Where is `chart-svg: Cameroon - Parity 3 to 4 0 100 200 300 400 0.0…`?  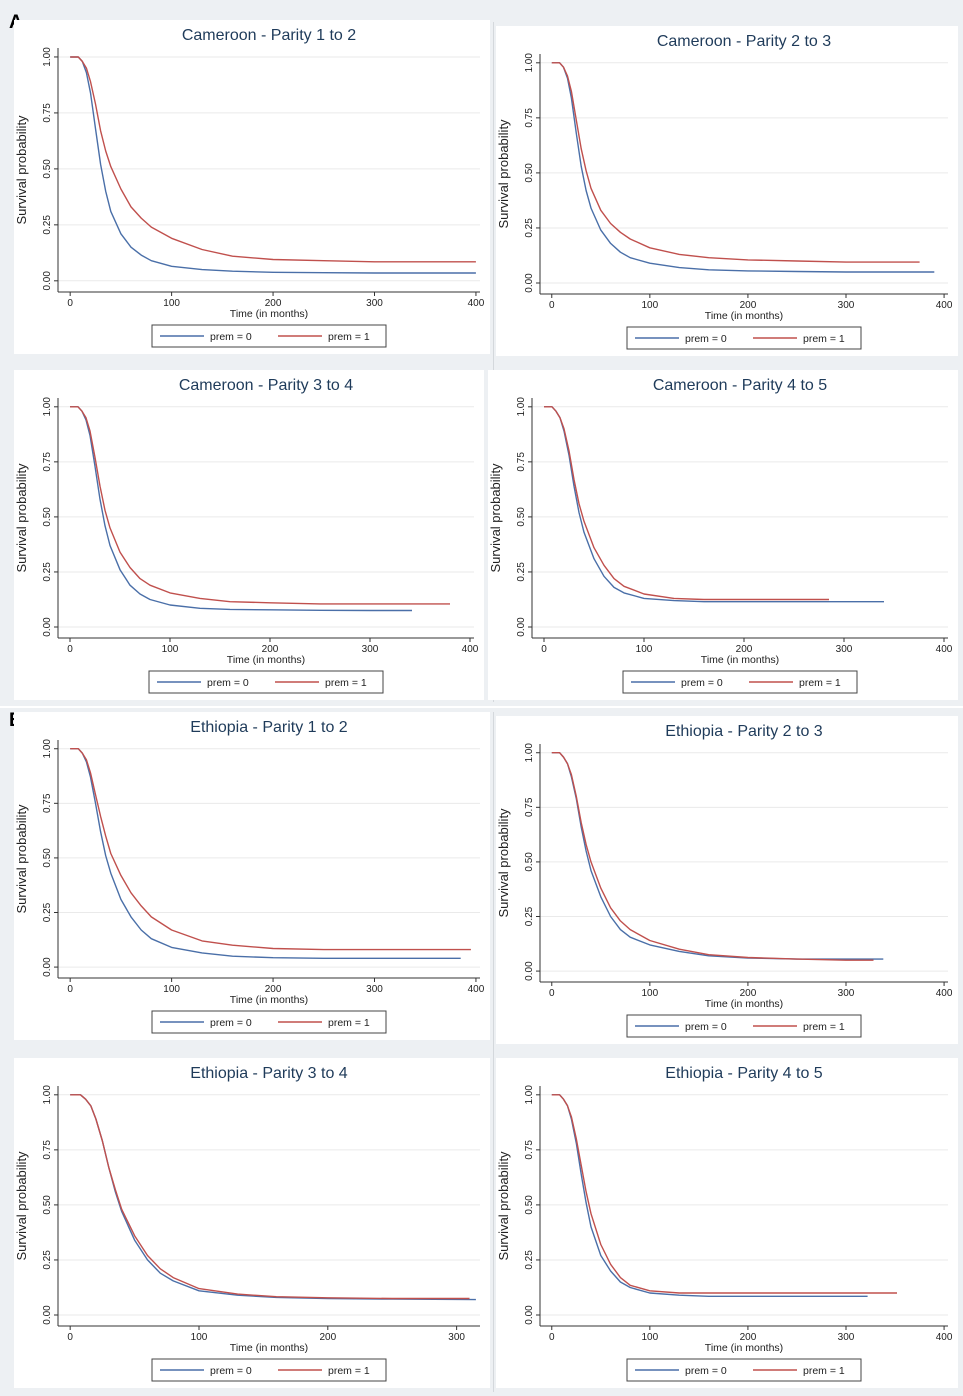 chart-svg: Cameroon - Parity 3 to 4 0 100 200 300 400 0.0… is located at coordinates (249, 535).